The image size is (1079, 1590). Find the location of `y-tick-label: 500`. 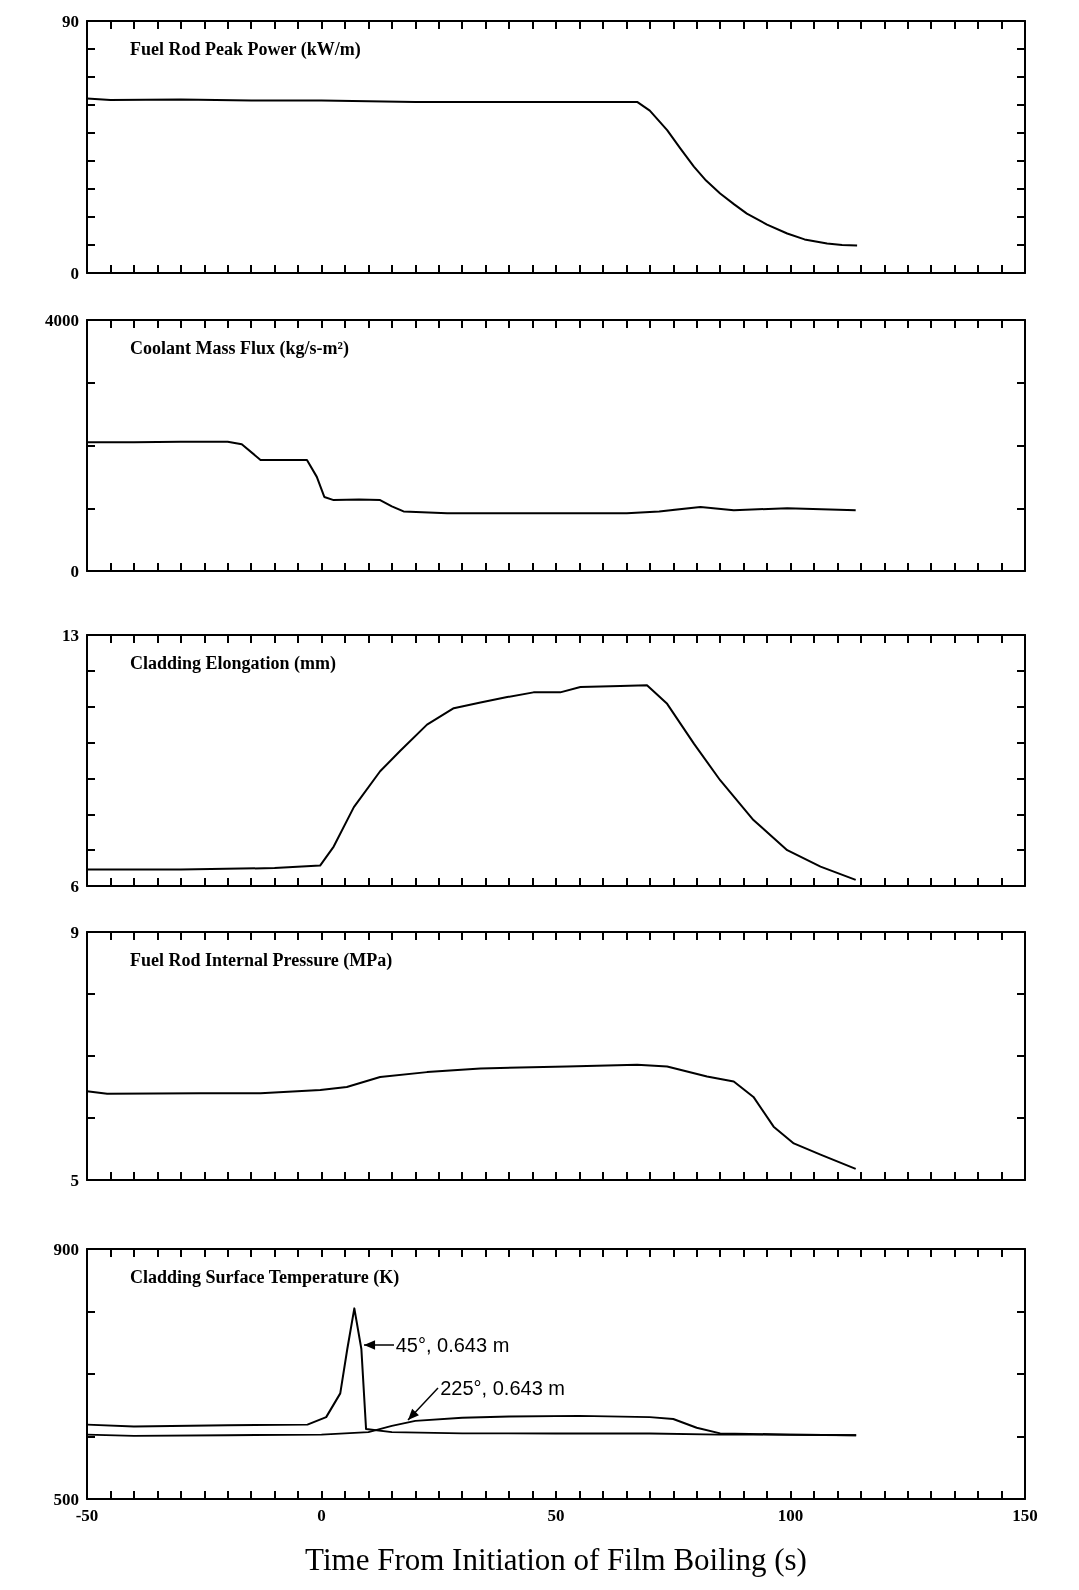

y-tick-label: 500 is located at coordinates (66, 1499).